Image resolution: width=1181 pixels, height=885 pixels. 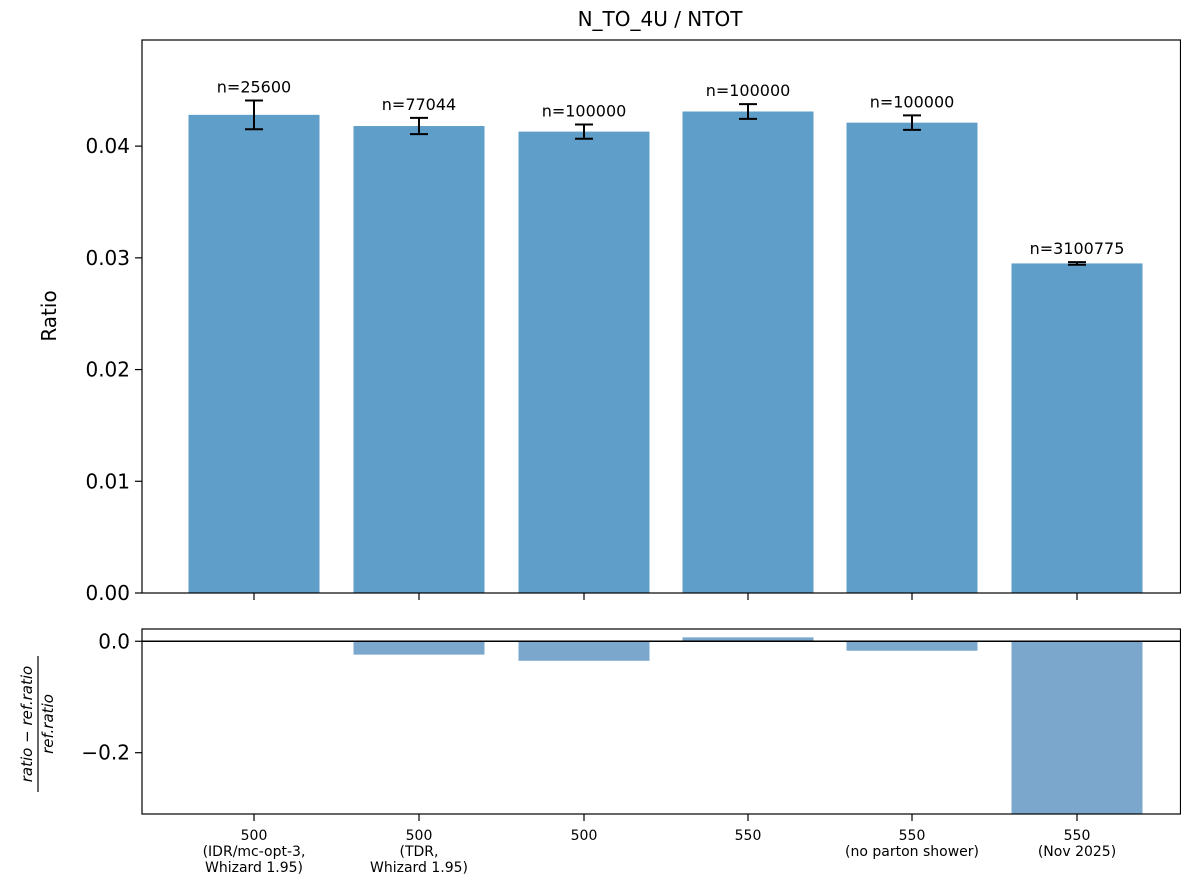 I want to click on x-tick-label-line: (TDR,, so click(x=419, y=852).